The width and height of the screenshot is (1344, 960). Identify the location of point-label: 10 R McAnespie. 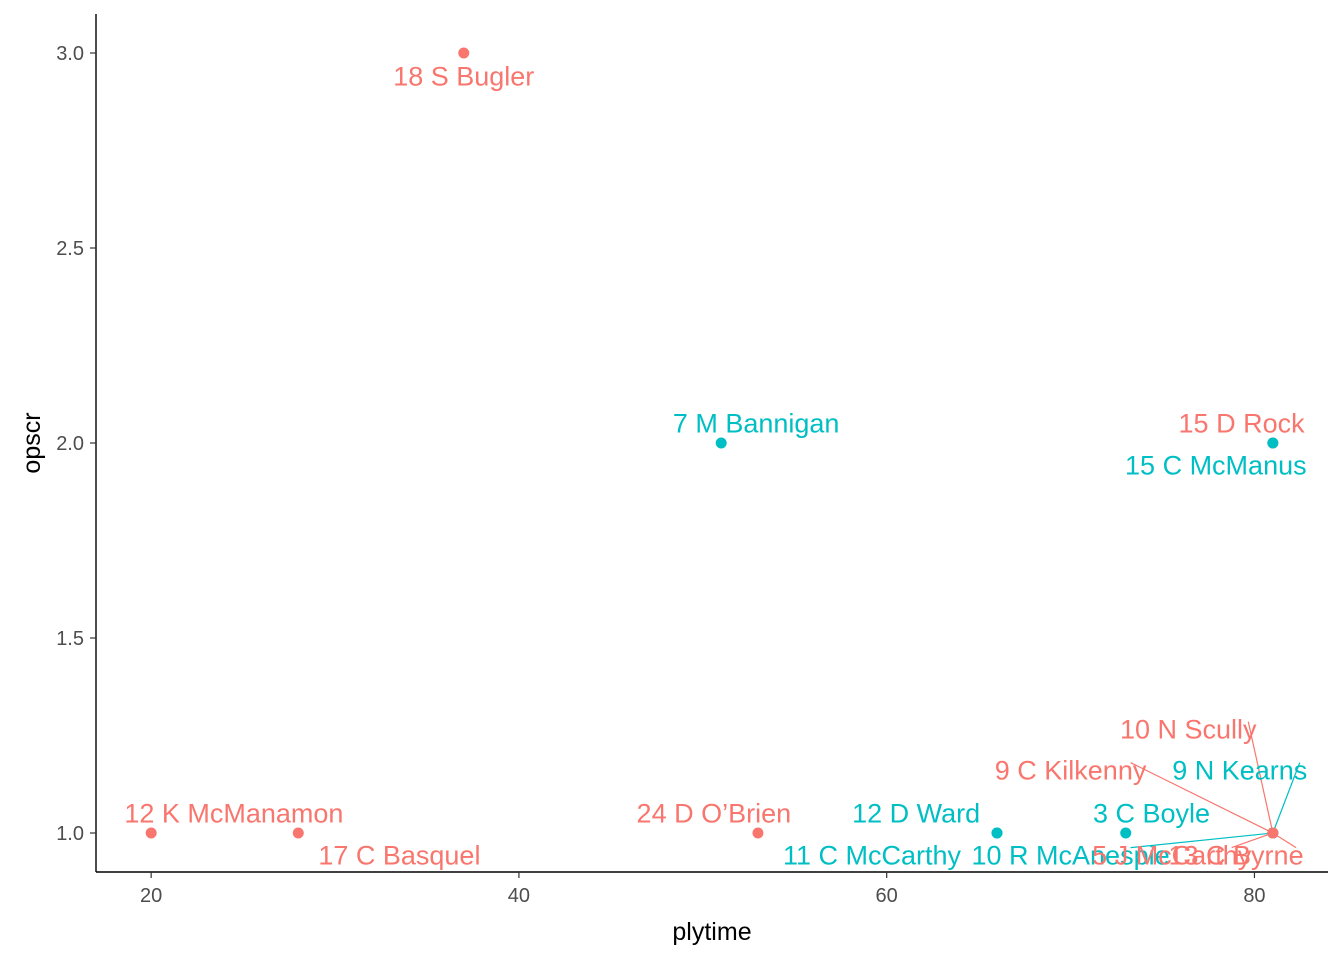
(1071, 856).